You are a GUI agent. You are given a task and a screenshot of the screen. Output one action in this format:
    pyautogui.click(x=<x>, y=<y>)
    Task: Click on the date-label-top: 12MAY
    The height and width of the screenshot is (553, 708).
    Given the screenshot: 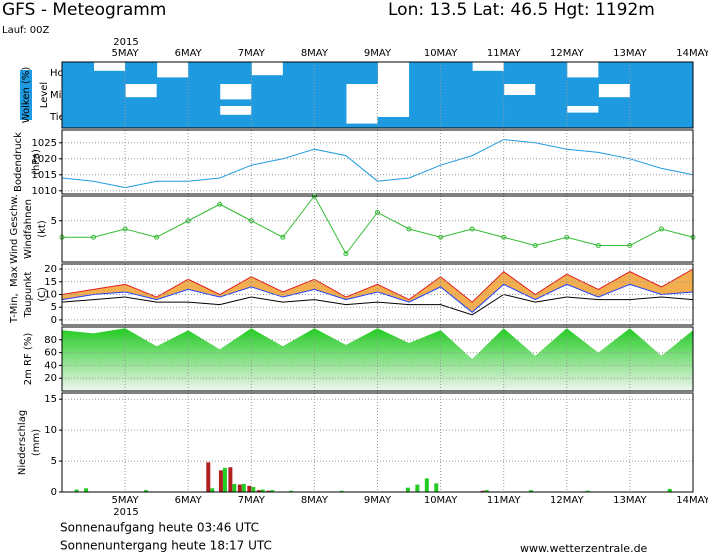 What is the action you would take?
    pyautogui.click(x=567, y=53)
    